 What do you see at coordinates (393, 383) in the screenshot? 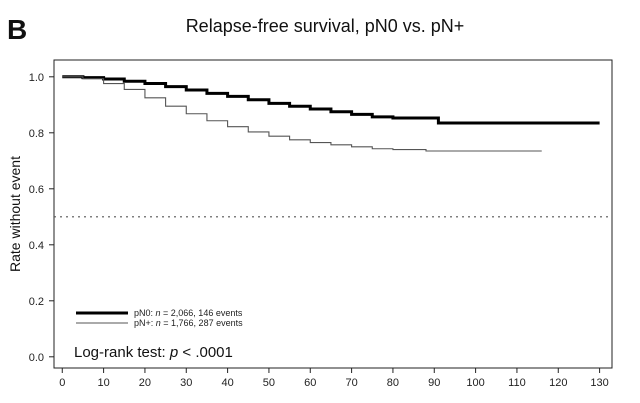
I see `x-tick-label: 80` at bounding box center [393, 383].